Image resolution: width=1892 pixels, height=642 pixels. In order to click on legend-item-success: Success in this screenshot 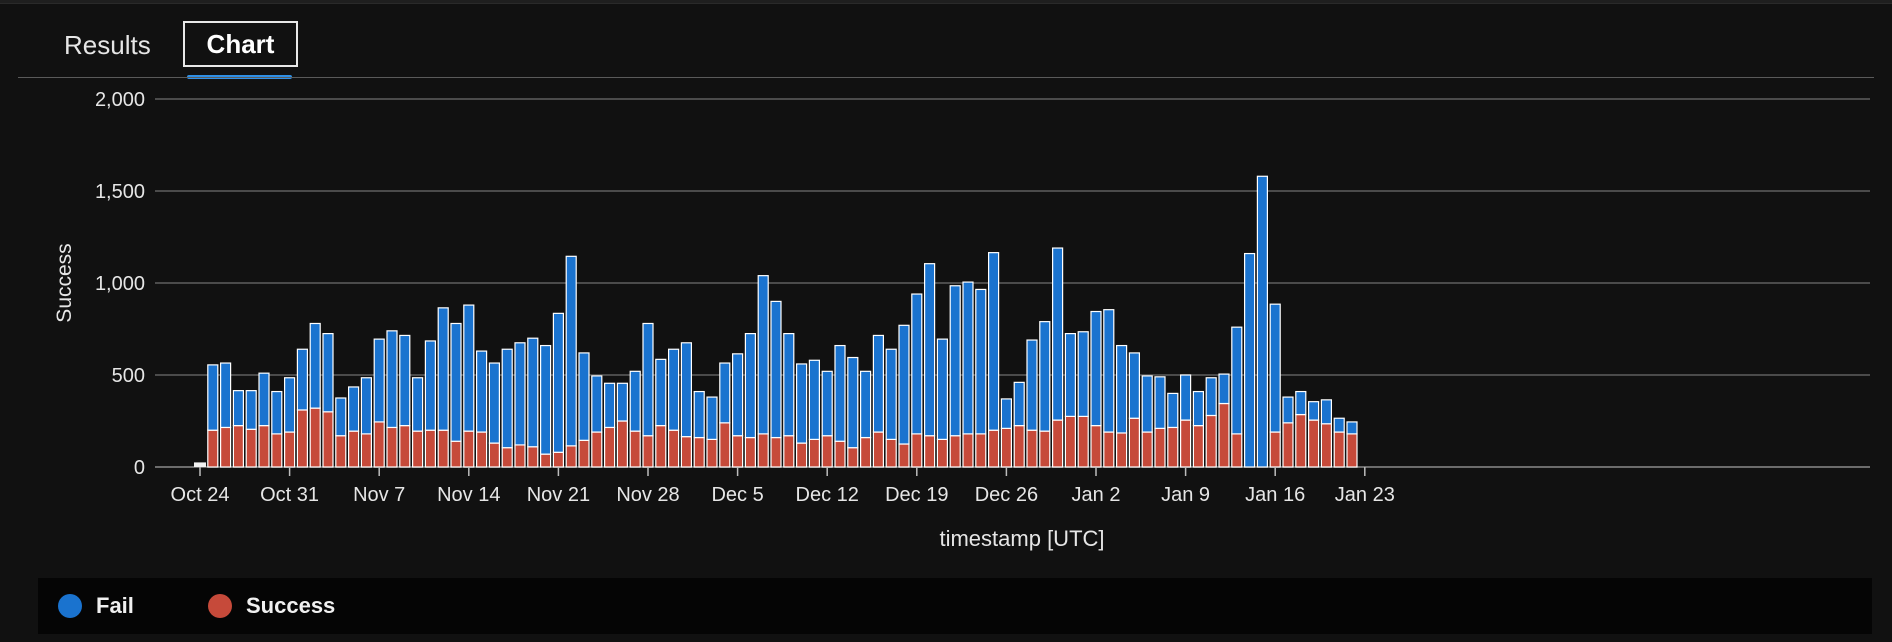, I will do `click(271, 606)`.